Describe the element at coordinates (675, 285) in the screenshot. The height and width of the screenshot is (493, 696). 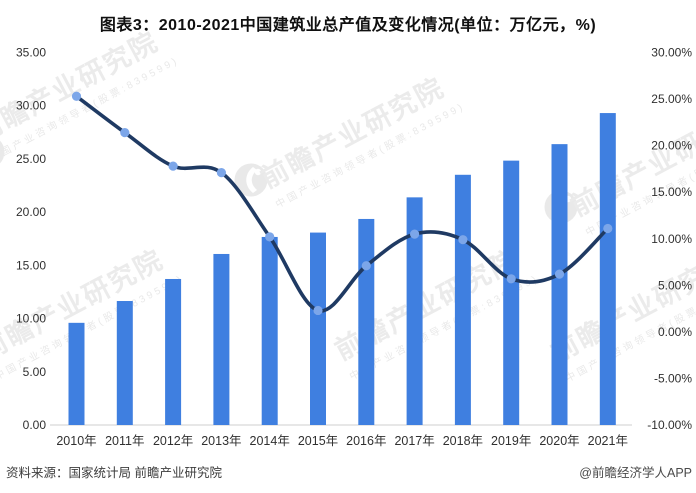
I see `right-axis-tick-label: 5.00%` at that location.